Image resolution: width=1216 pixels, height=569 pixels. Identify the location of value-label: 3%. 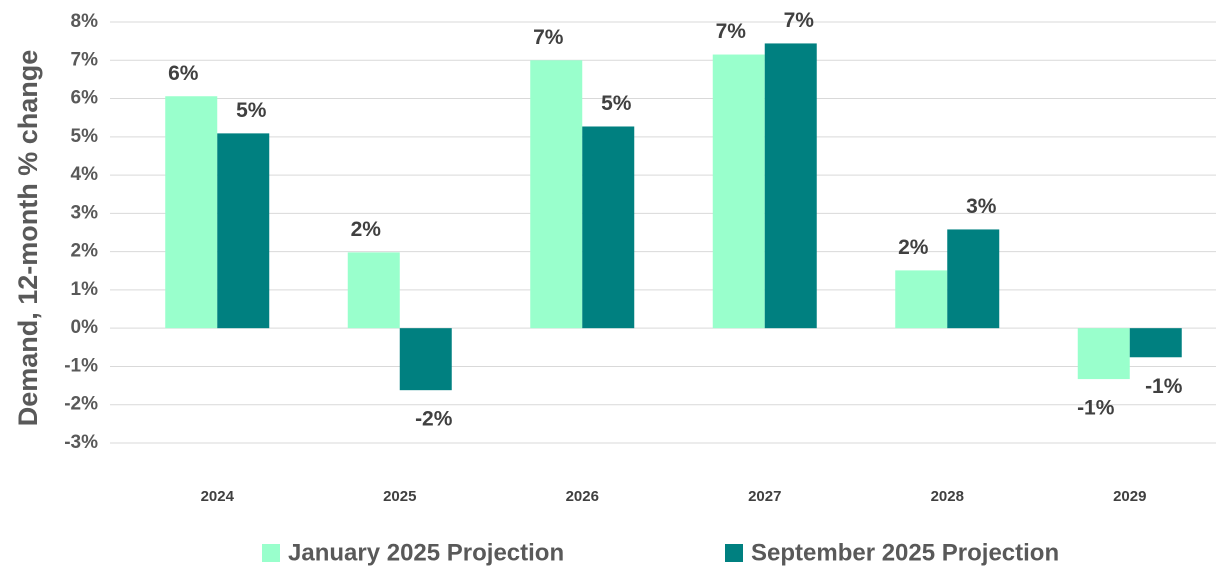
(981, 206).